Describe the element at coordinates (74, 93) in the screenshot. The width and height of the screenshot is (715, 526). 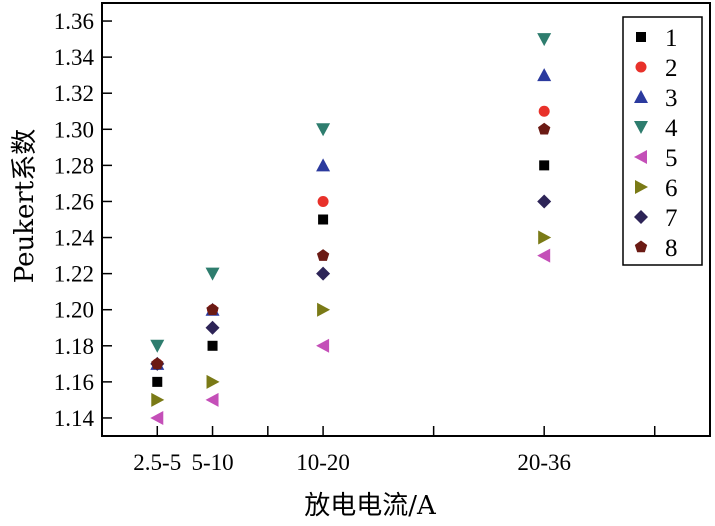
I see `y-tick-label: 1.32` at that location.